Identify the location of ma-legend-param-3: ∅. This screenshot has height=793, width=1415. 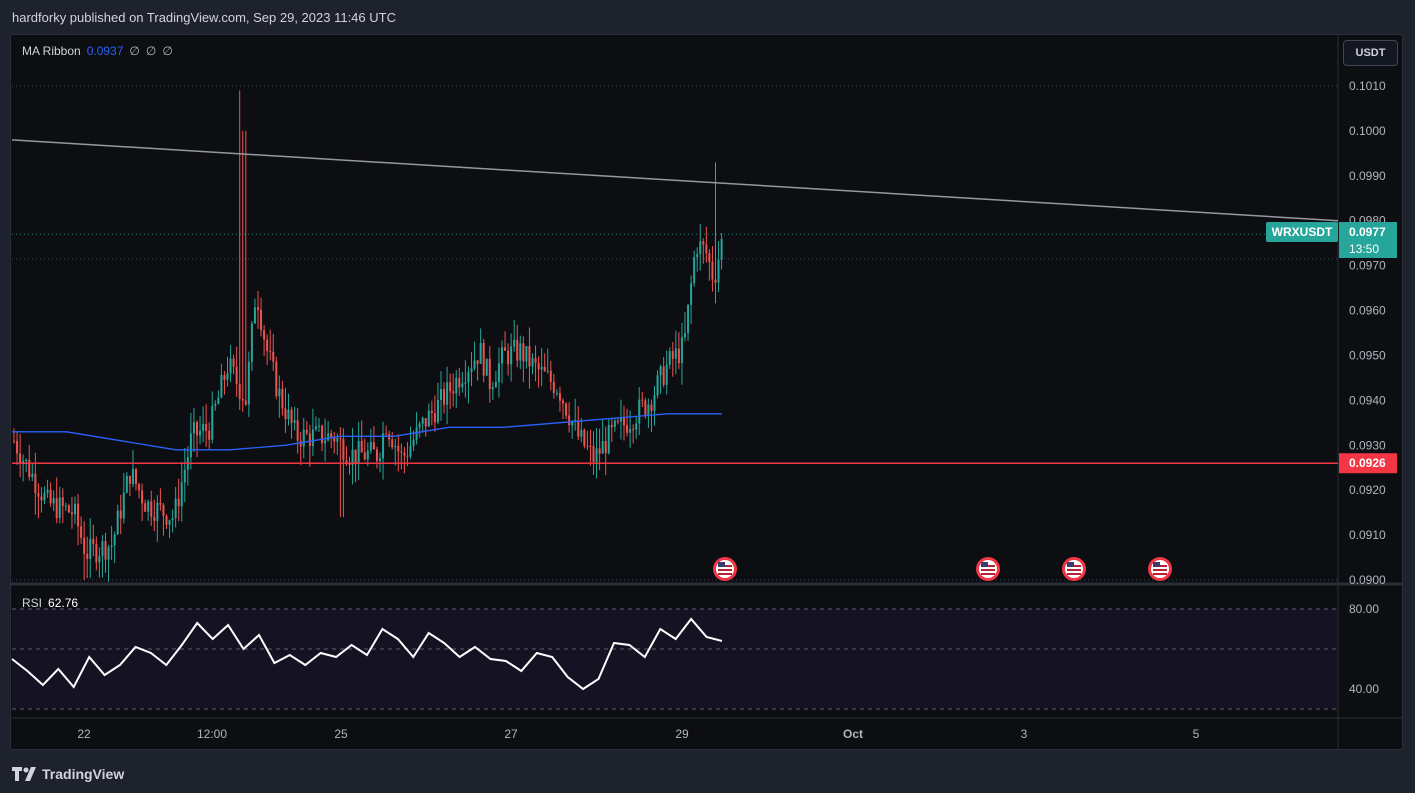
(167, 51).